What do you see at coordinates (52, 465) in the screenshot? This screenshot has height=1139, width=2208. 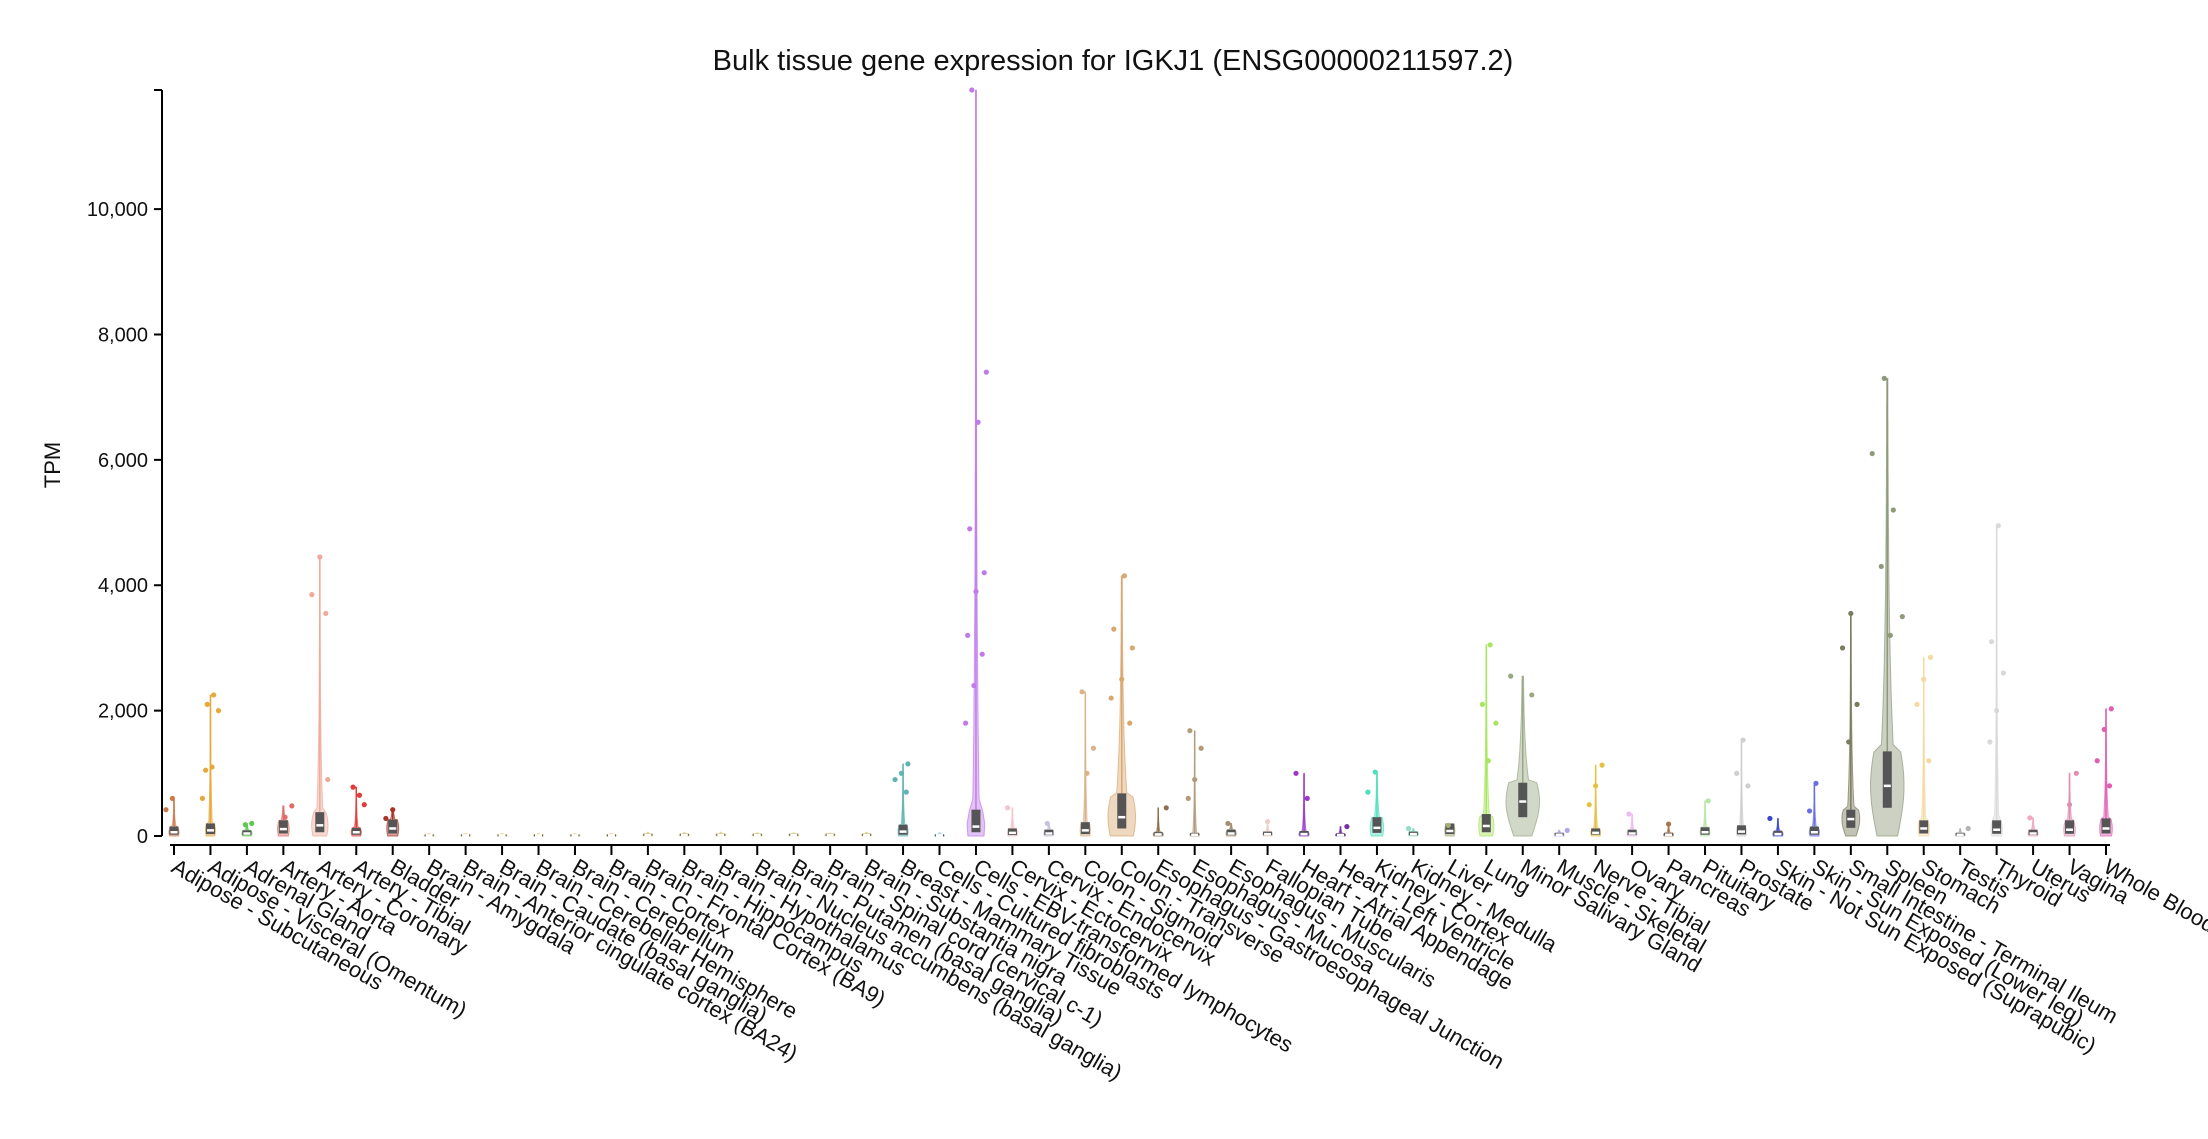 I see `y-axis-label: TPM` at bounding box center [52, 465].